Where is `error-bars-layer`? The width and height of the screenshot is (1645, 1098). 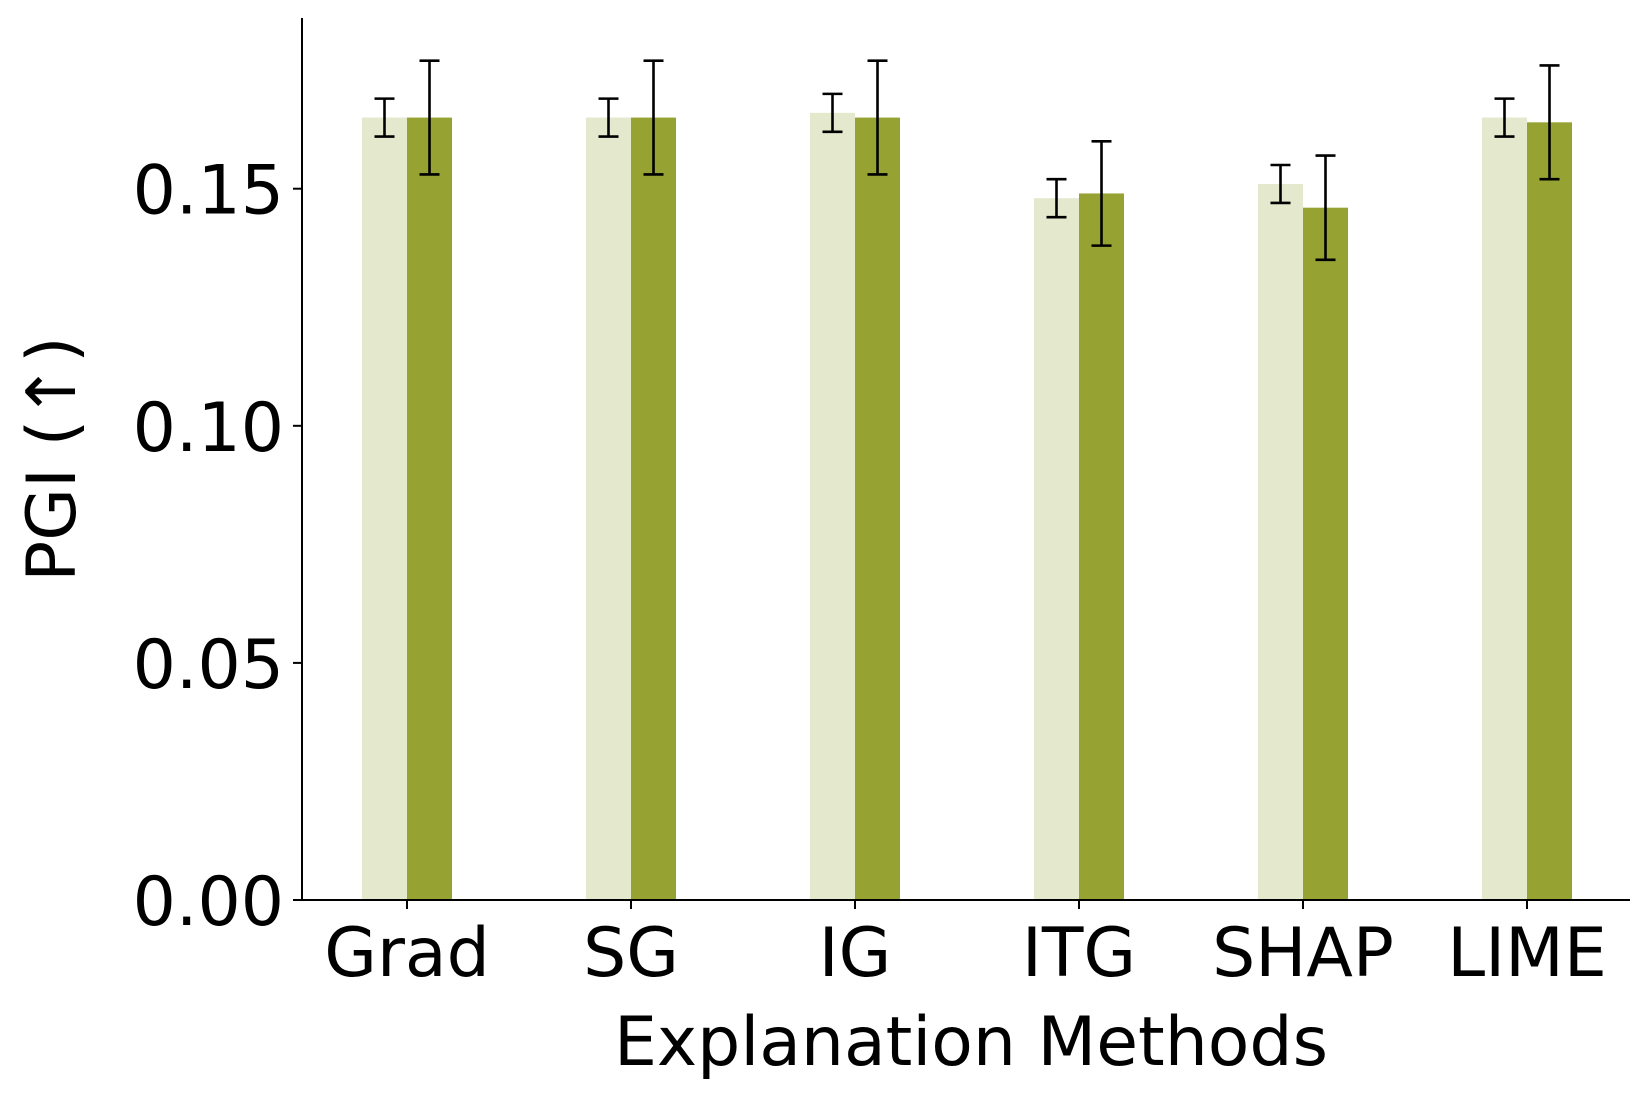 error-bars-layer is located at coordinates (967, 160).